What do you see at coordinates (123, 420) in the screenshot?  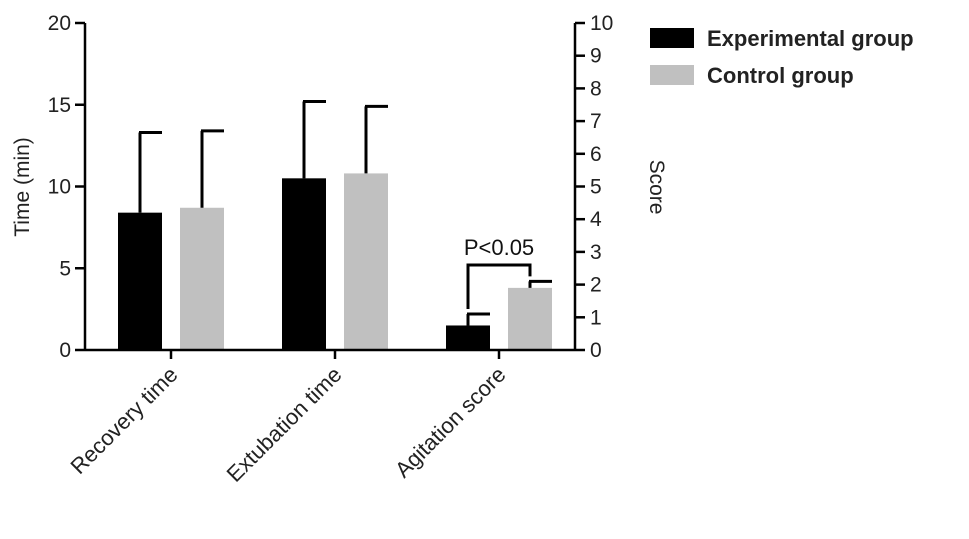 I see `x-tick-label: Recovery time` at bounding box center [123, 420].